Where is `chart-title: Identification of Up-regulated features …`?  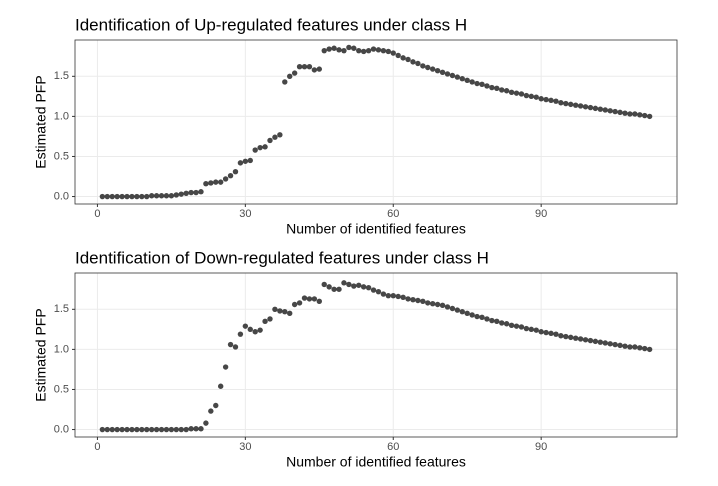
chart-title: Identification of Up-regulated features … is located at coordinates (271, 24).